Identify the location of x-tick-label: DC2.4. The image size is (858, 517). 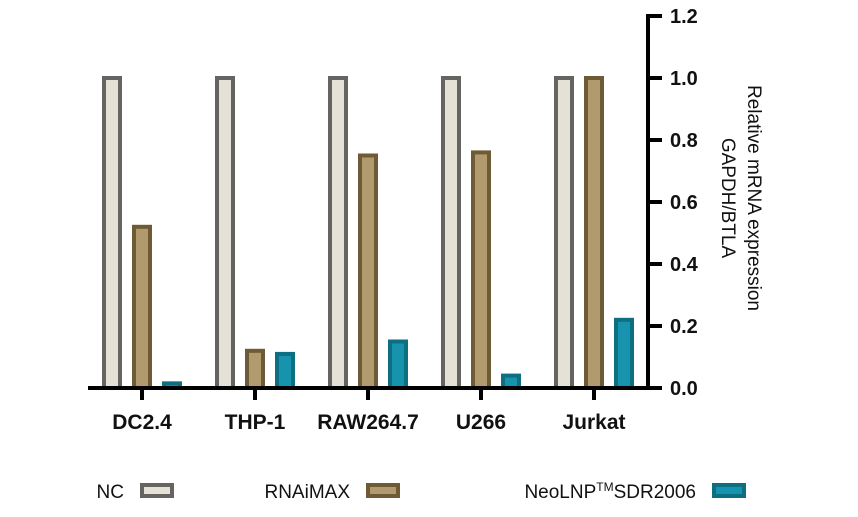
(142, 422).